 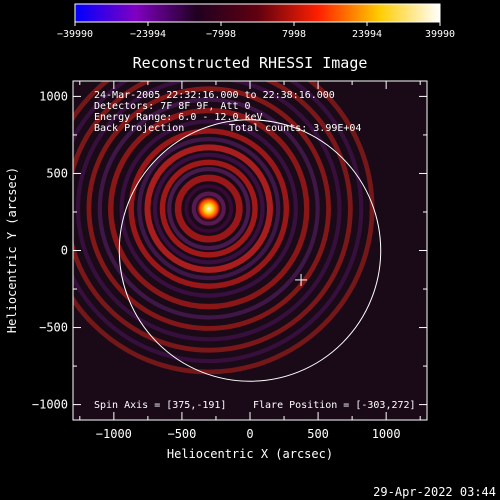 I want to click on colorbar-tick-label: 39990, so click(x=440, y=34).